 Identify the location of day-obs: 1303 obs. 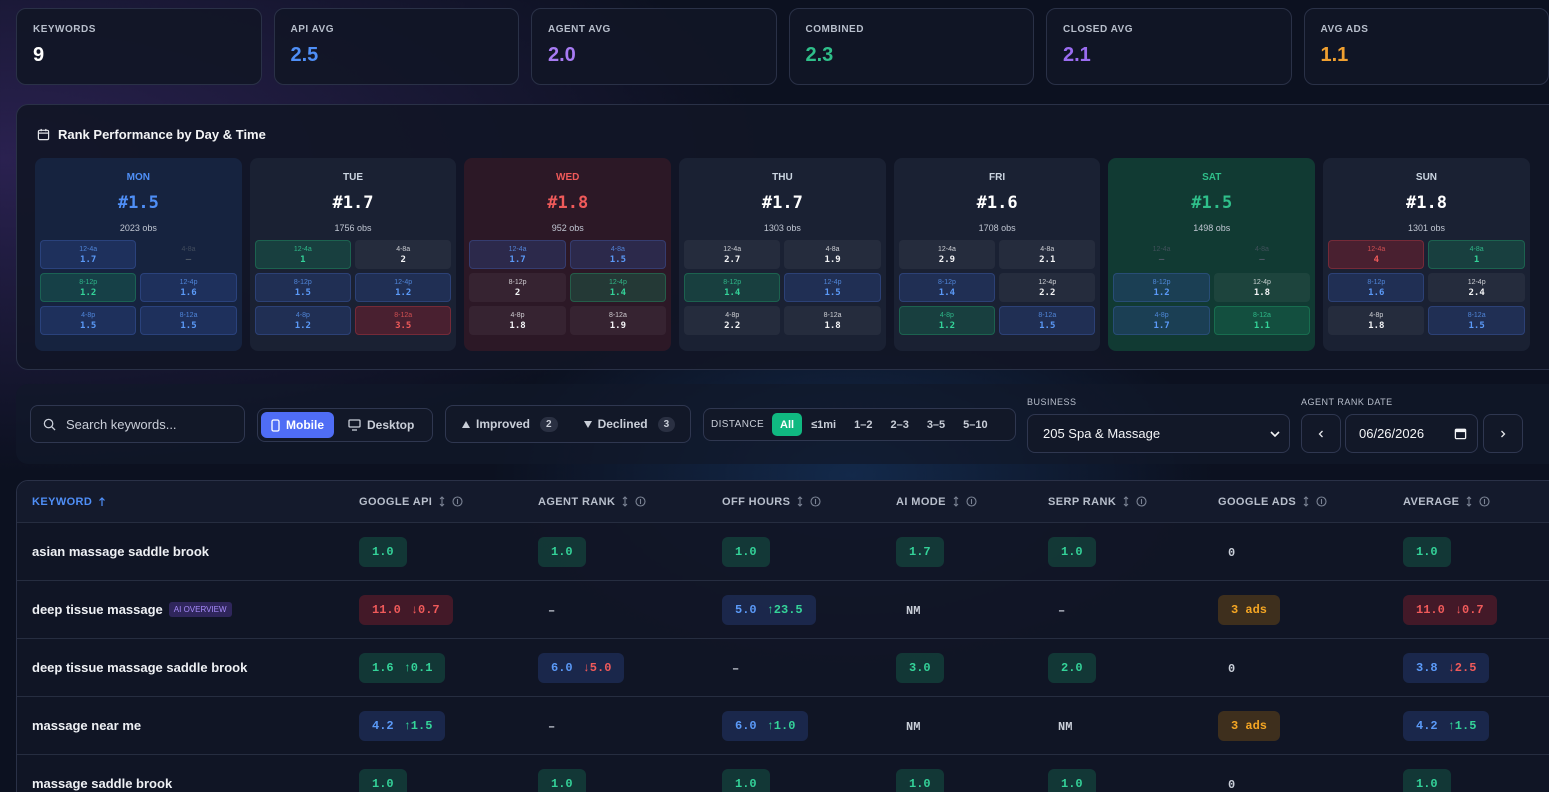
(782, 228).